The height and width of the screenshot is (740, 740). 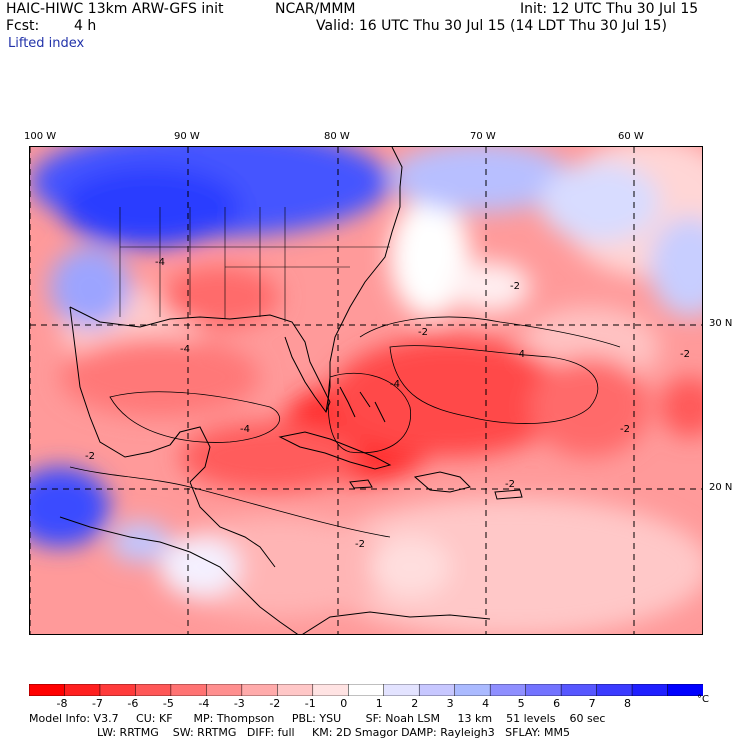 What do you see at coordinates (46, 43) in the screenshot?
I see `field-name: Lifted index` at bounding box center [46, 43].